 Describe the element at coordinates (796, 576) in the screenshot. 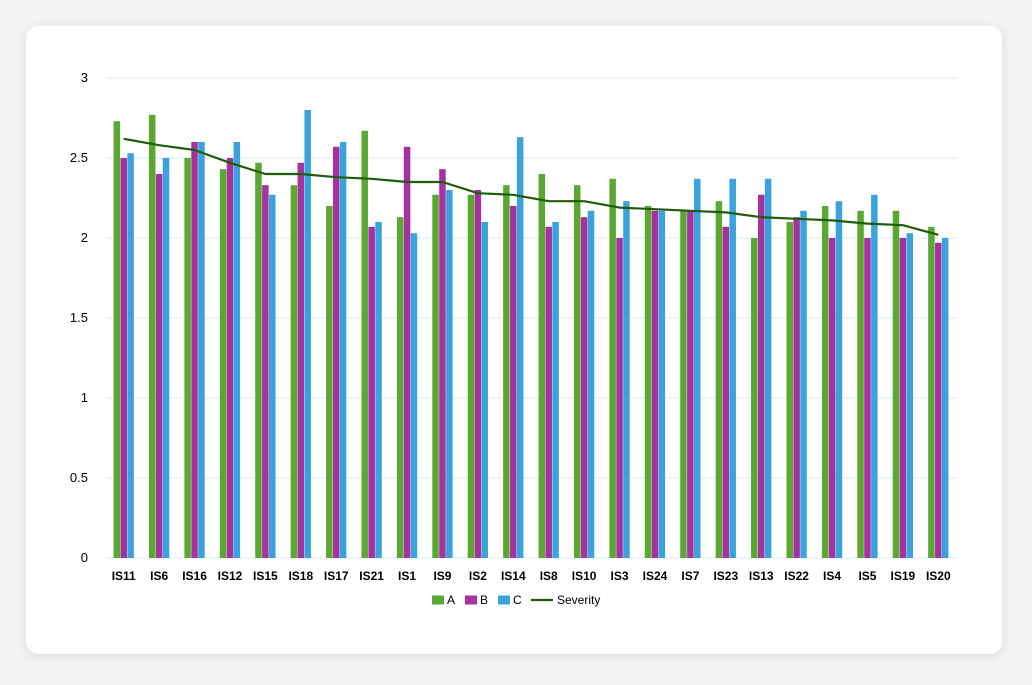

I see `x-tick-label: IS22` at that location.